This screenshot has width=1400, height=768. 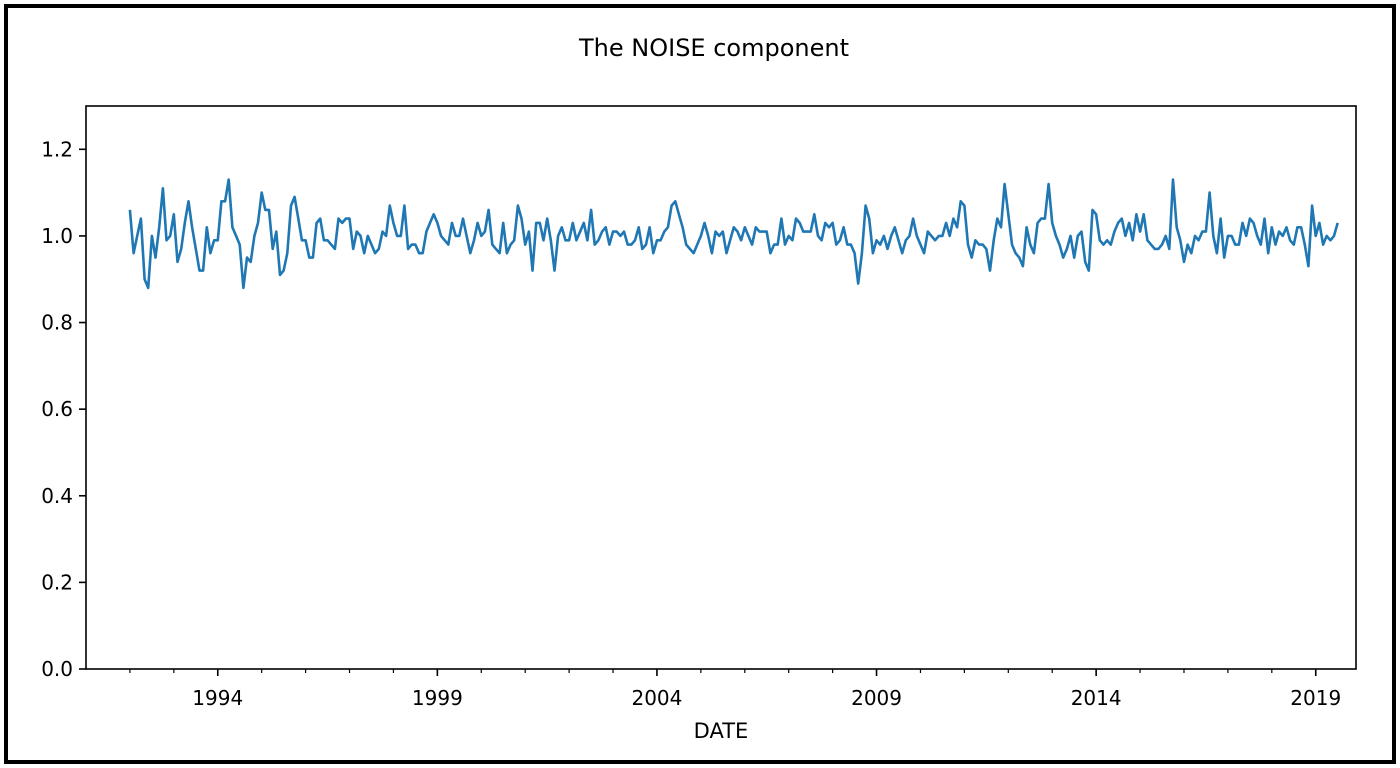 What do you see at coordinates (656, 698) in the screenshot?
I see `x-tick-label: 2004` at bounding box center [656, 698].